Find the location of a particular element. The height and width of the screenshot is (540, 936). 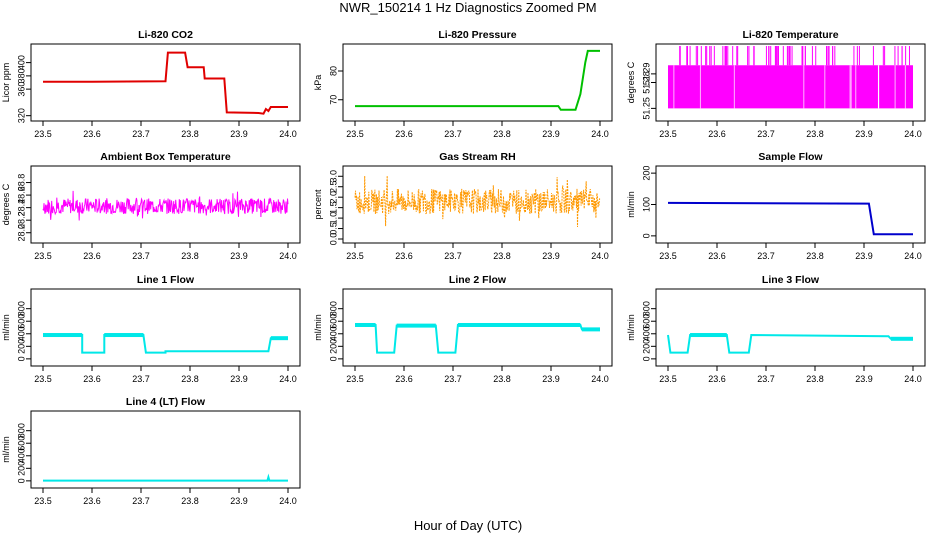

y-tick-label: 28.2 is located at coordinates (21, 220).